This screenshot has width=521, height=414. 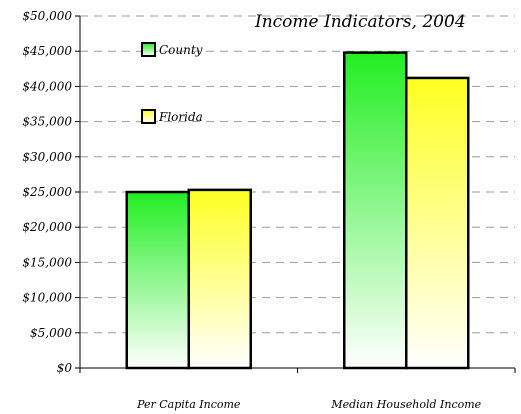 I want to click on y-tick-label: $5,000, so click(x=51, y=333).